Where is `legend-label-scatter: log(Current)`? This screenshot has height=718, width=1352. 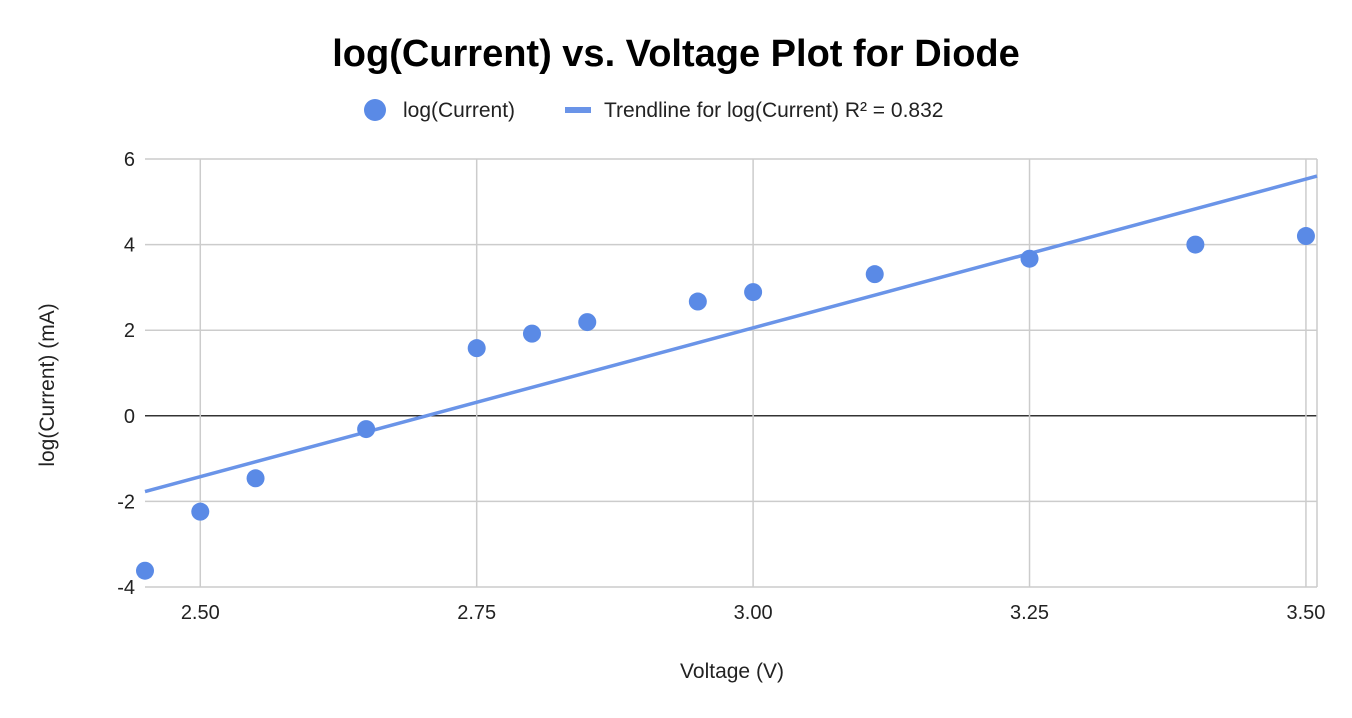
legend-label-scatter: log(Current) is located at coordinates (459, 110).